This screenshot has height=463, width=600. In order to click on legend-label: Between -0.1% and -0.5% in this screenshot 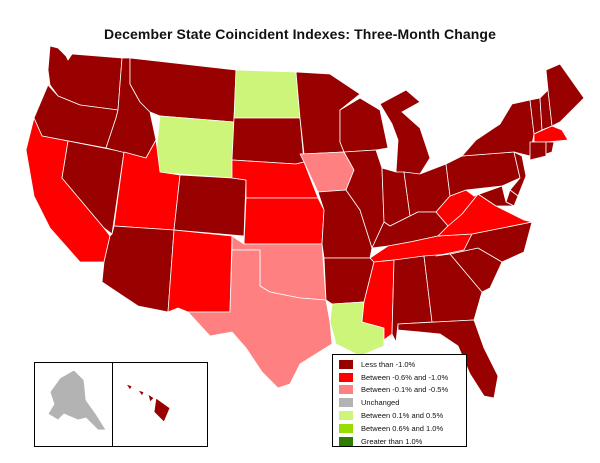, I will do `click(405, 390)`.